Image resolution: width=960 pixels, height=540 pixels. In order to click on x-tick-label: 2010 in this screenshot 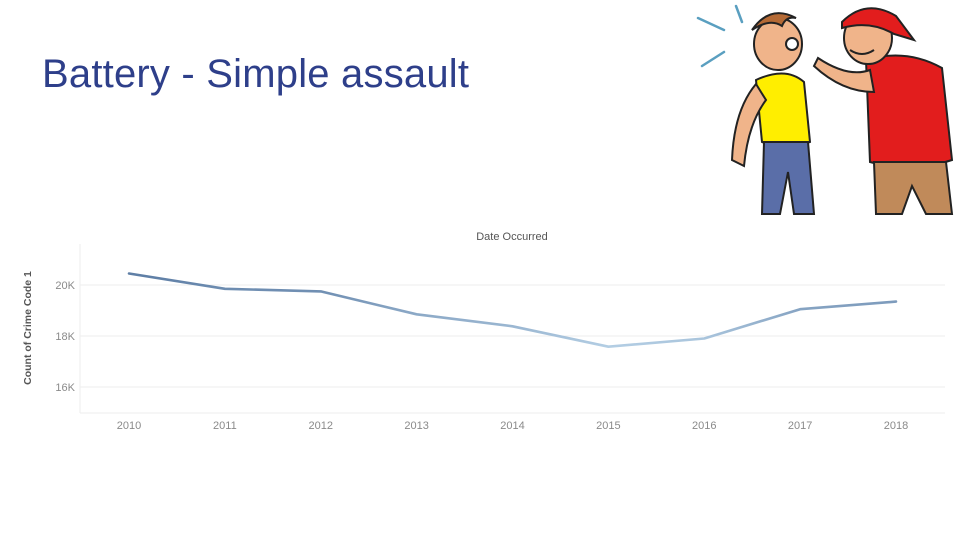, I will do `click(129, 426)`.